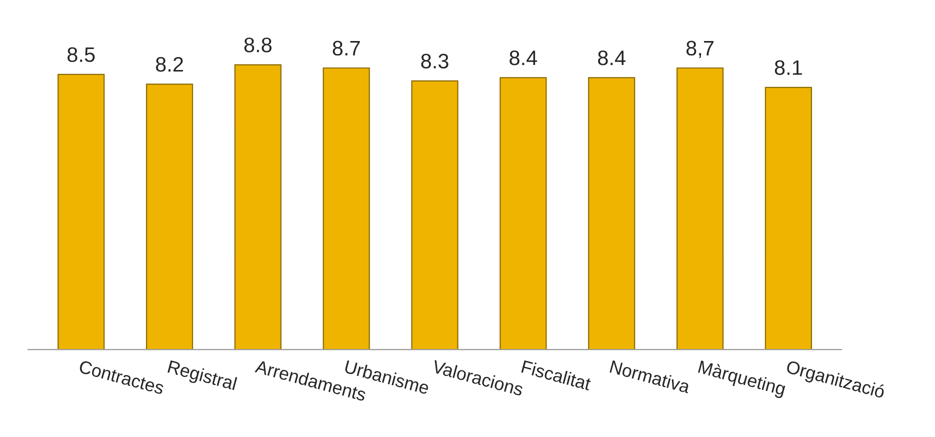 The image size is (935, 437). Describe the element at coordinates (788, 67) in the screenshot. I see `data-label: 8.1` at that location.